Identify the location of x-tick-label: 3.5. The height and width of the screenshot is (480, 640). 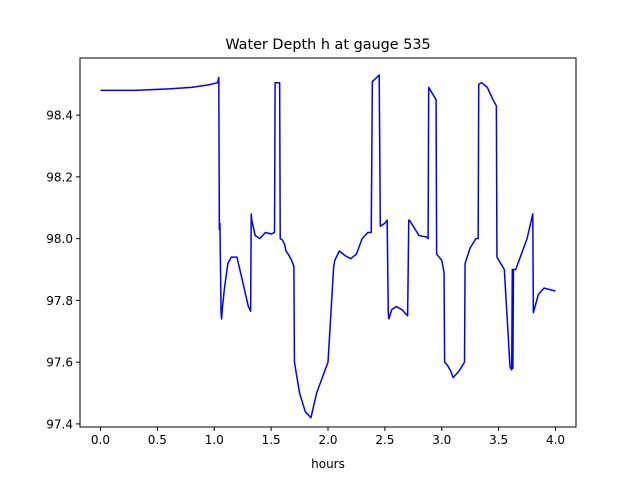
(498, 440).